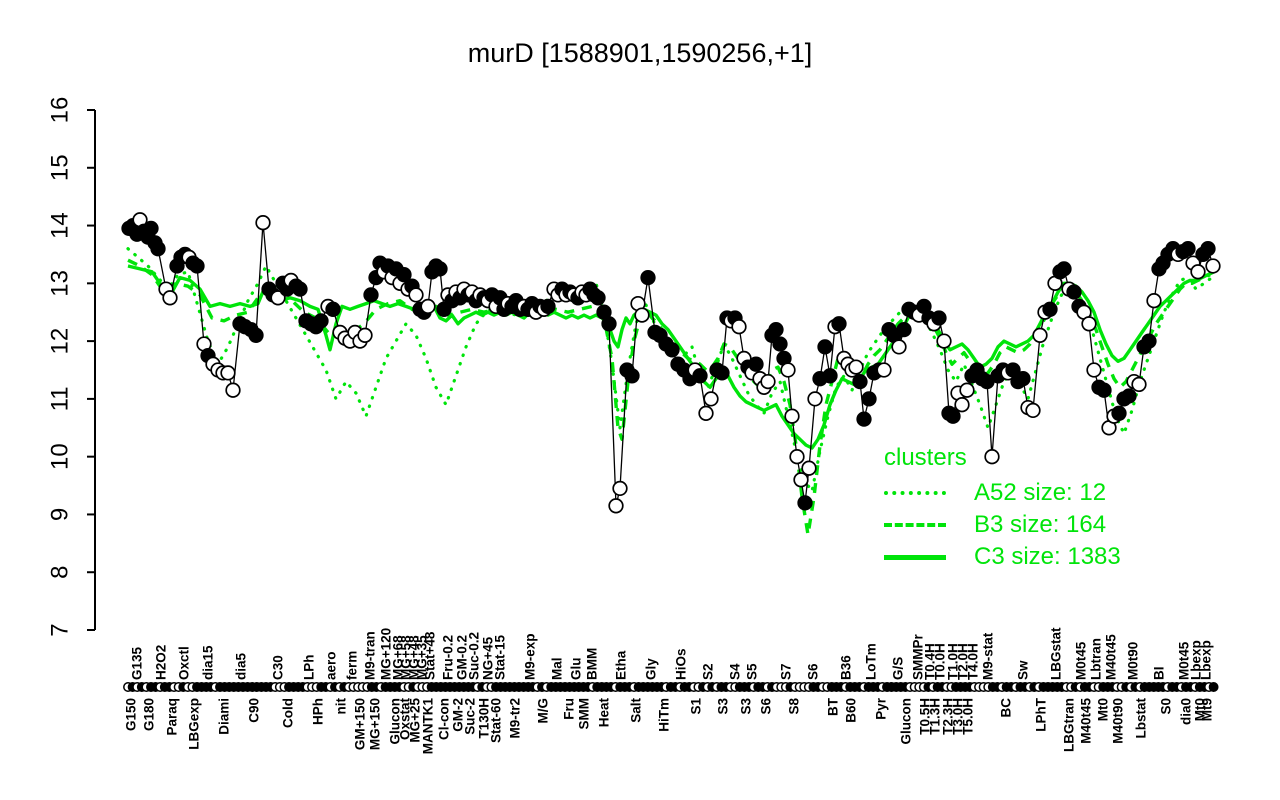 This screenshot has width=1280, height=800. I want to click on x-label-top: LPh, so click(309, 668).